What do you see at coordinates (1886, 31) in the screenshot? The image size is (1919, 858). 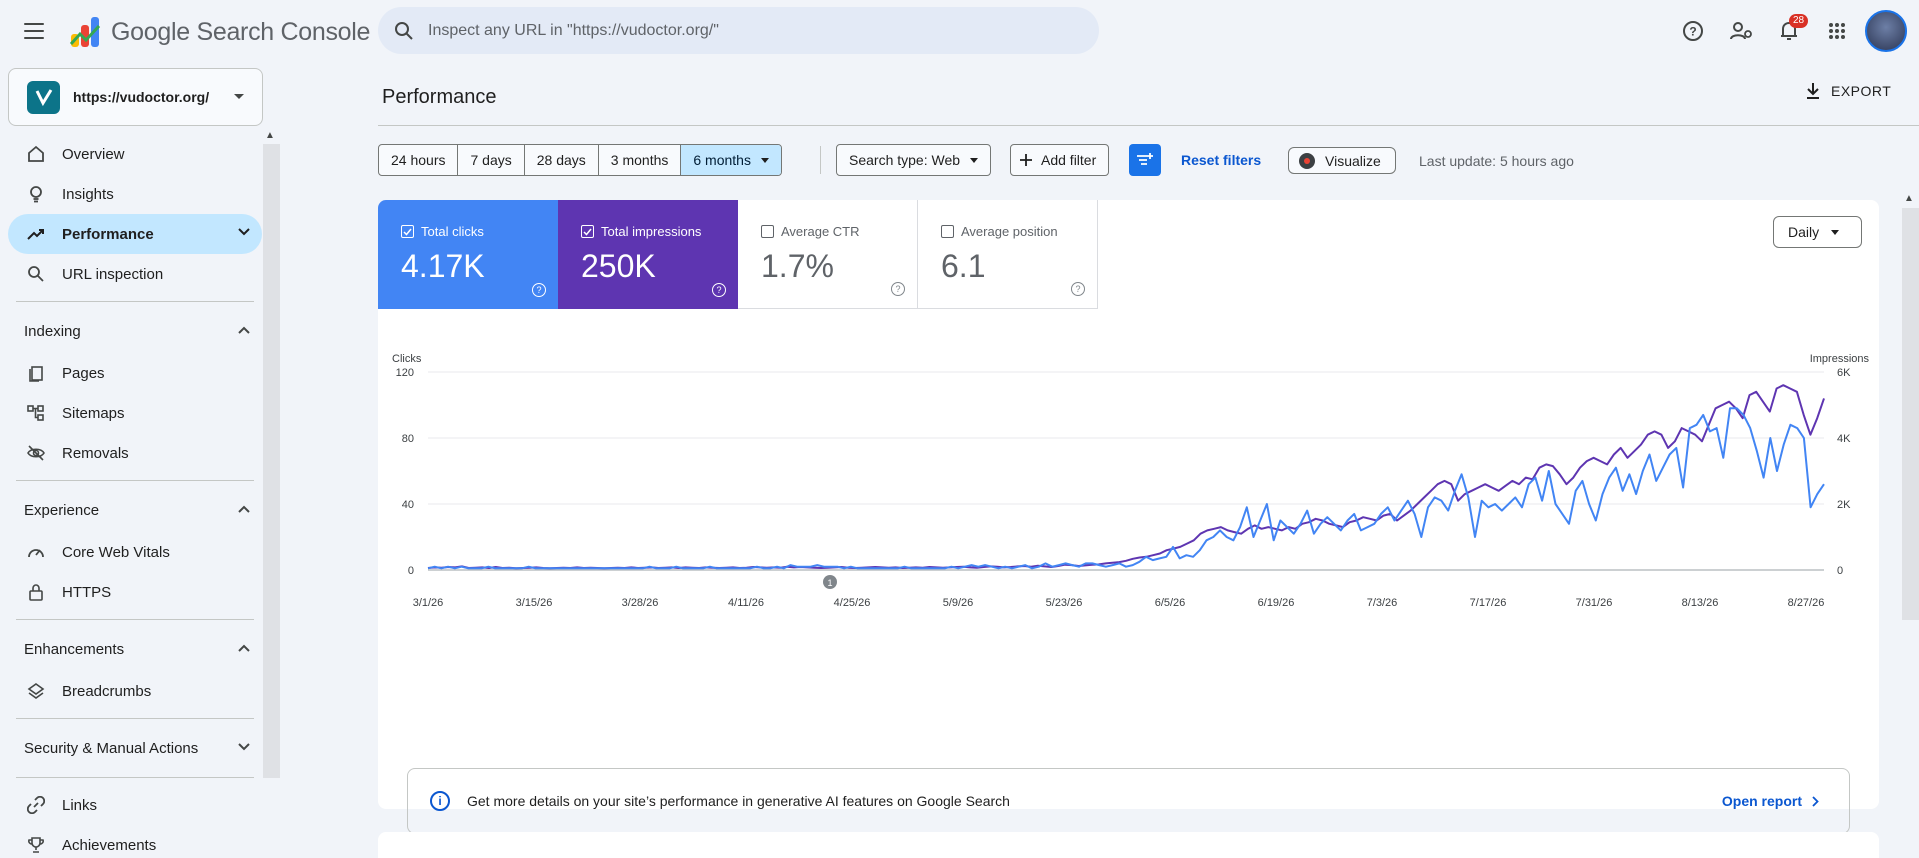 I see `account-avatar` at bounding box center [1886, 31].